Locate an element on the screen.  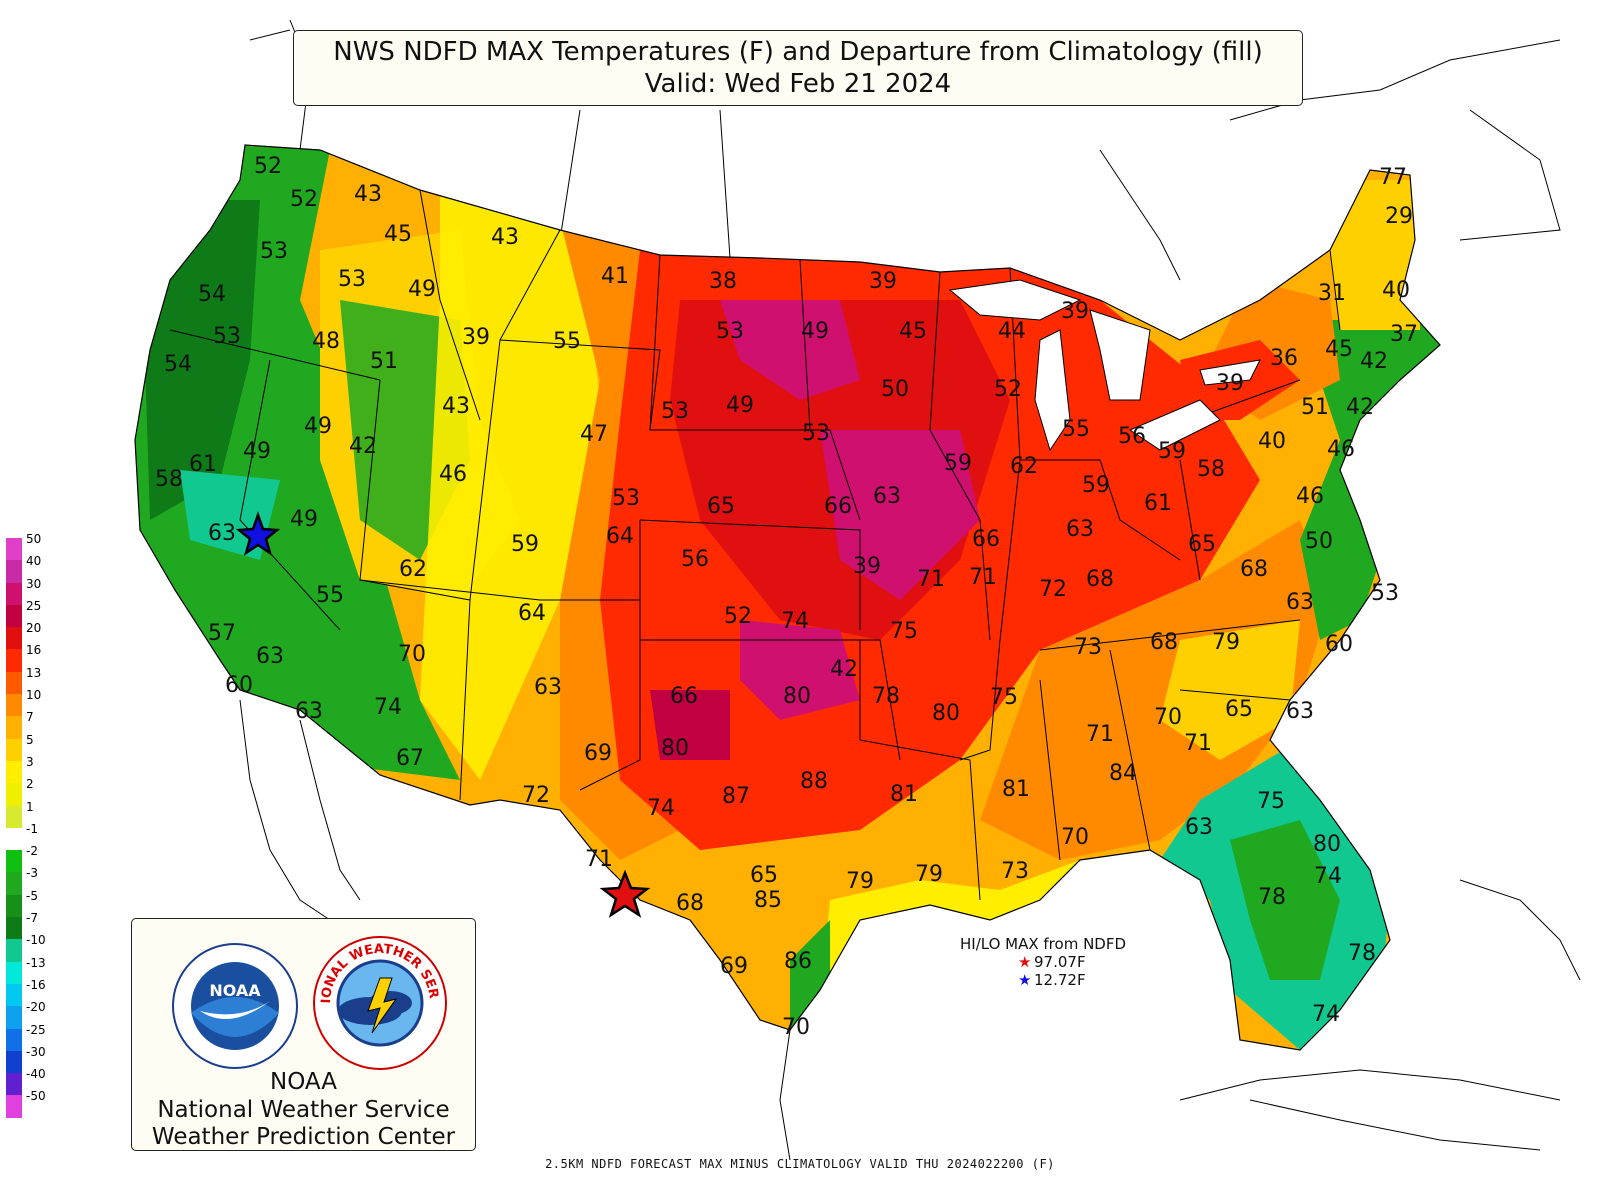
temperature-label: 62 is located at coordinates (1024, 466).